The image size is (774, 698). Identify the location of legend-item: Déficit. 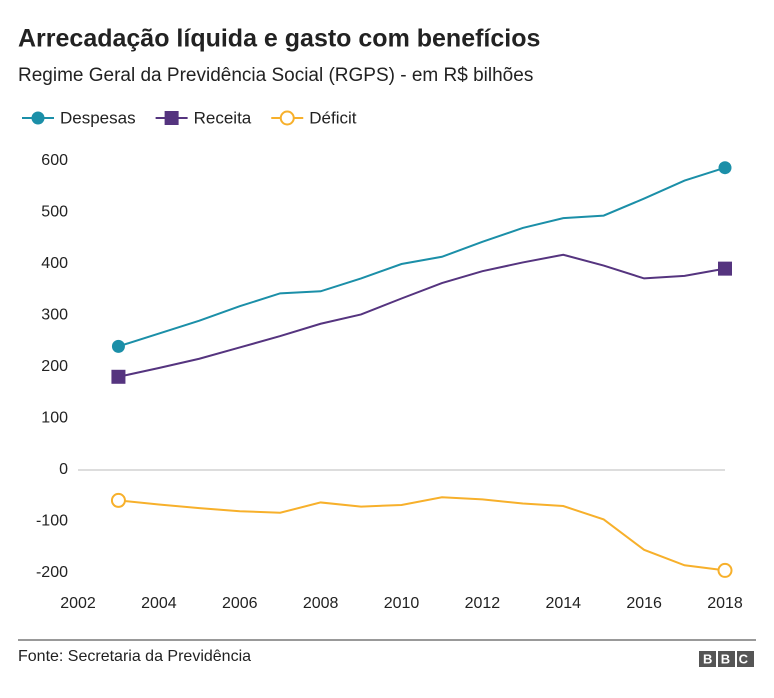
(314, 117).